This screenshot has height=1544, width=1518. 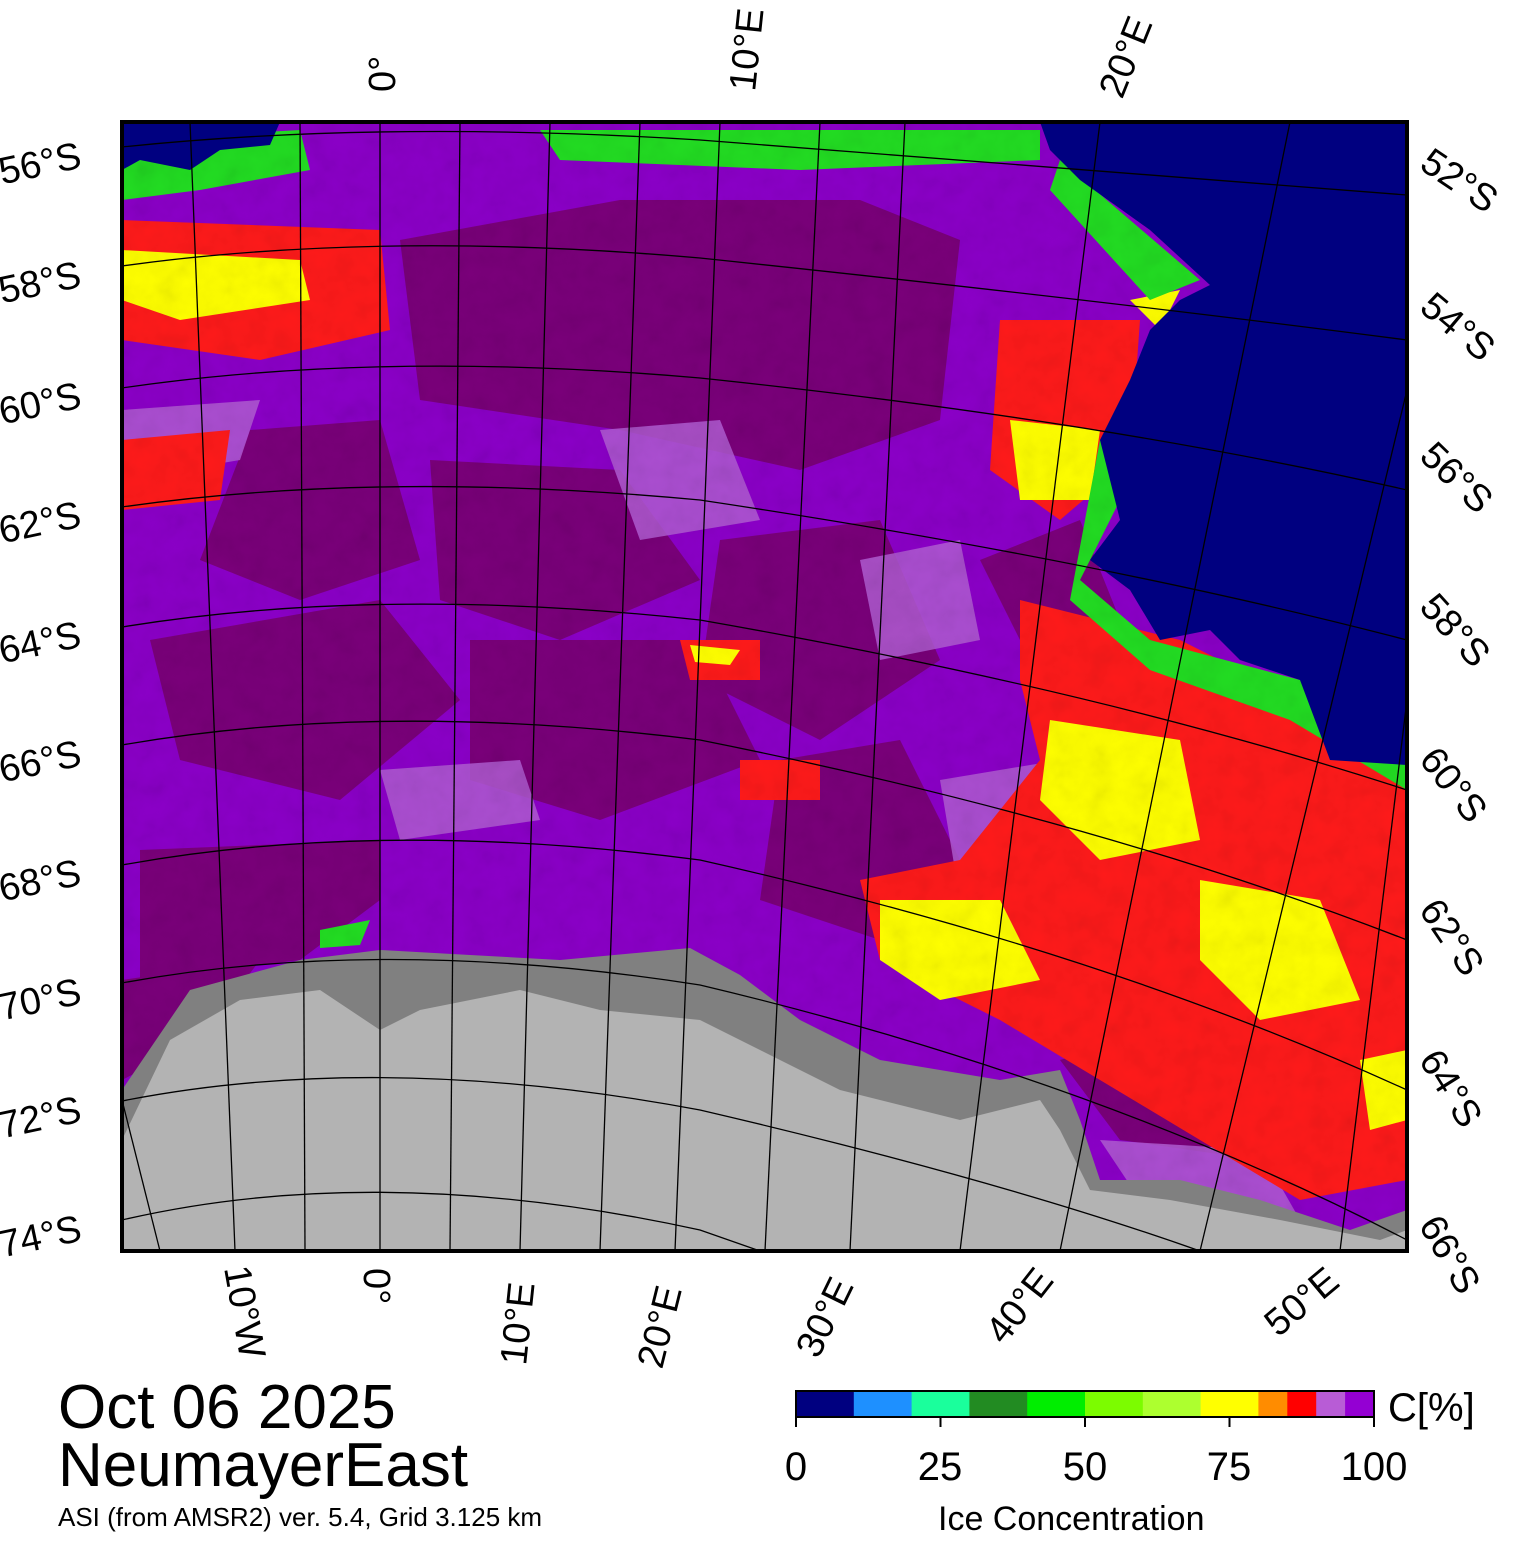 What do you see at coordinates (227, 1407) in the screenshot?
I see `map-date: Oct 06 2025` at bounding box center [227, 1407].